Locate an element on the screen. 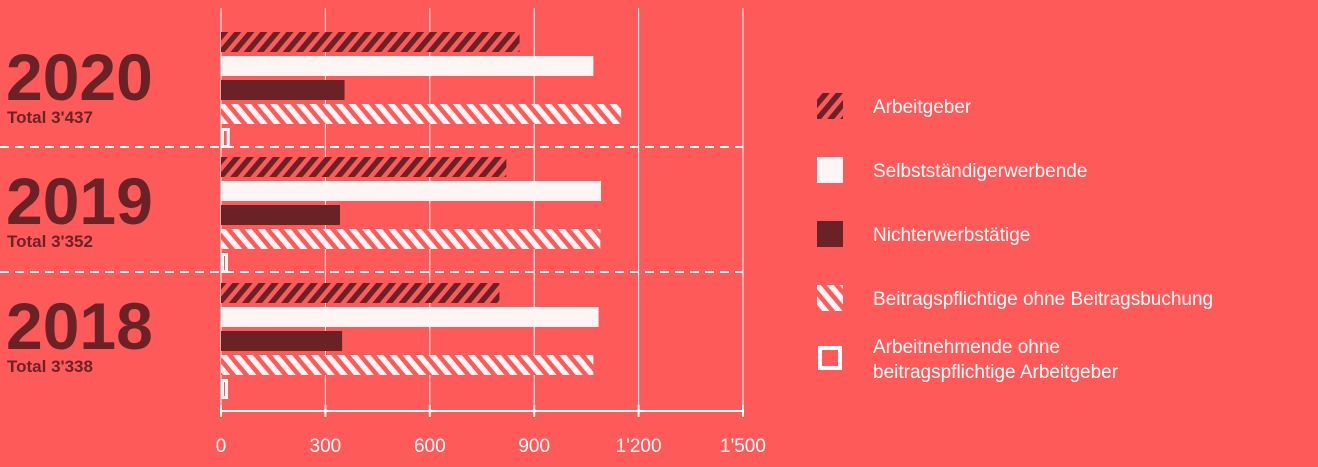 This screenshot has height=467, width=1318. bar-2020-selbstst-ndigerwerbende is located at coordinates (407, 66).